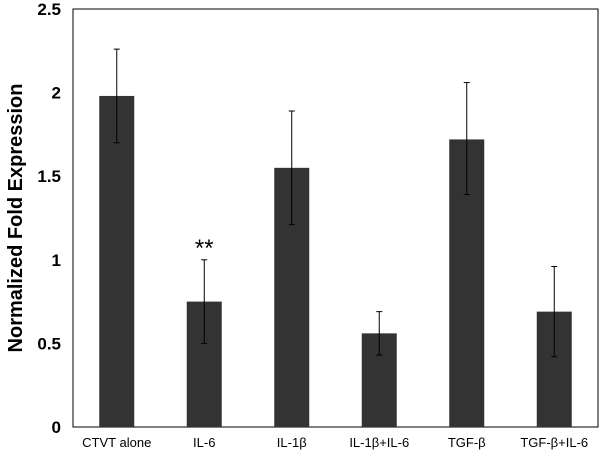 The image size is (600, 455). What do you see at coordinates (56, 260) in the screenshot?
I see `y-tick-label: 1` at bounding box center [56, 260].